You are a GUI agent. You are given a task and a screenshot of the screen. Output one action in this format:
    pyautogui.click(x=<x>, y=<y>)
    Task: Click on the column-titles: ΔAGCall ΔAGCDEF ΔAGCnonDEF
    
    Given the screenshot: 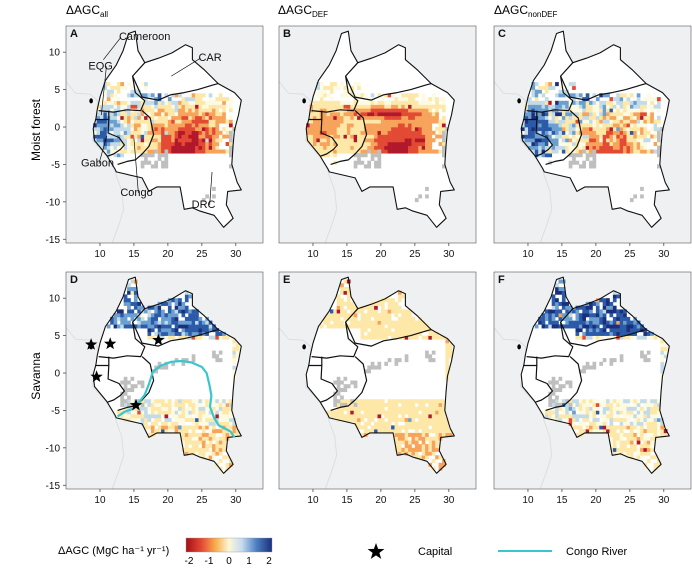 What is the action you would take?
    pyautogui.click(x=311, y=11)
    